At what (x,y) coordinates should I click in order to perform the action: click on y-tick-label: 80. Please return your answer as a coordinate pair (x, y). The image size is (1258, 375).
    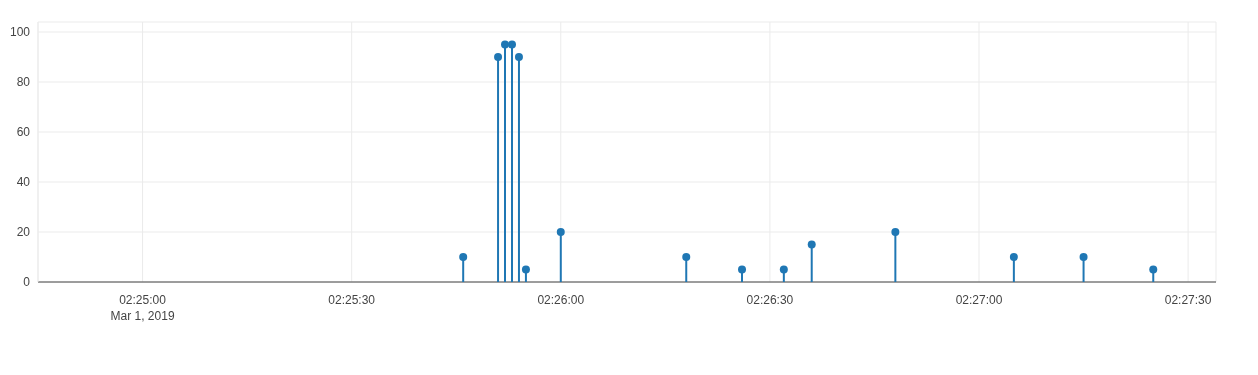
    Looking at the image, I should click on (23, 82).